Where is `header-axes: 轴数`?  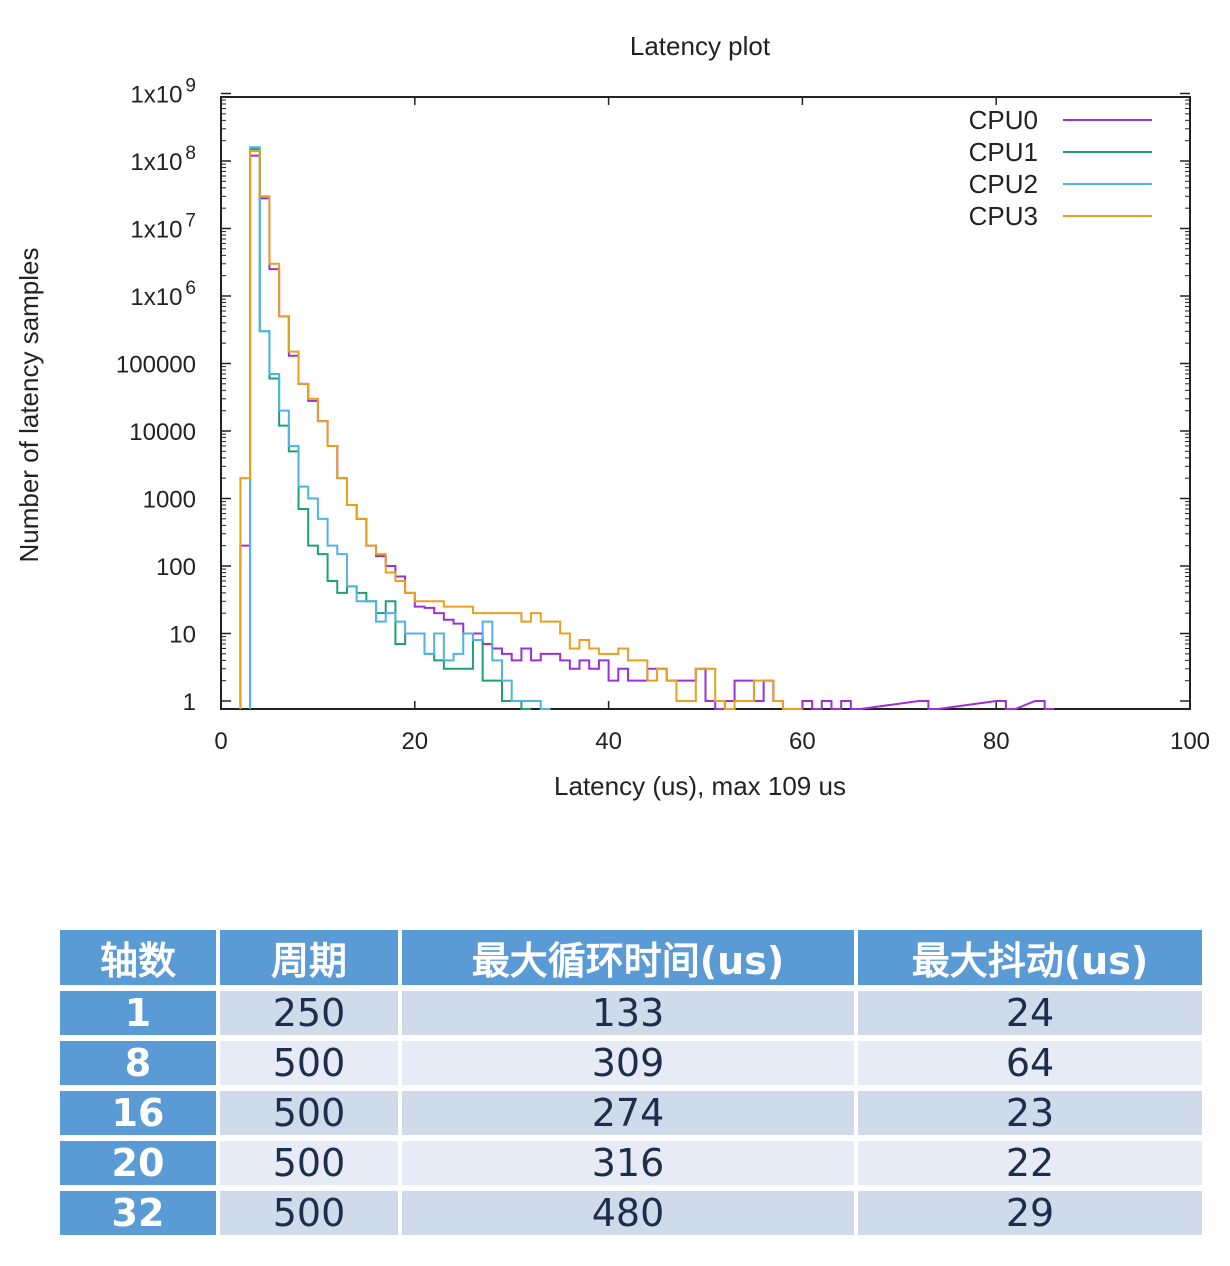
header-axes: 轴数 is located at coordinates (138, 957).